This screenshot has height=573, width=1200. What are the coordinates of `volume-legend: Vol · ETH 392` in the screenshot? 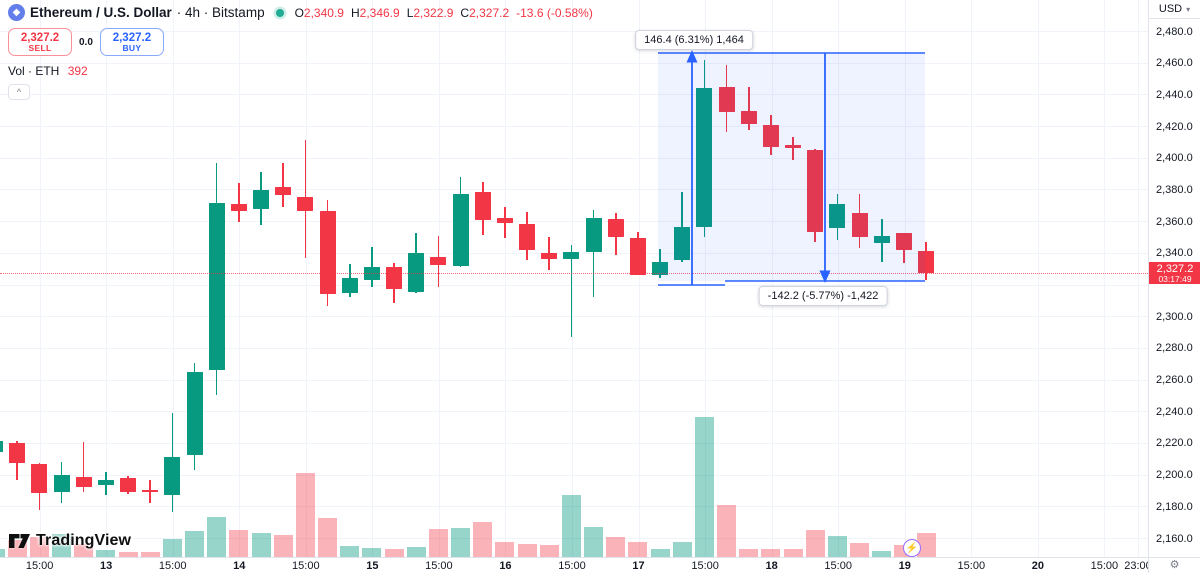 It's located at (48, 71).